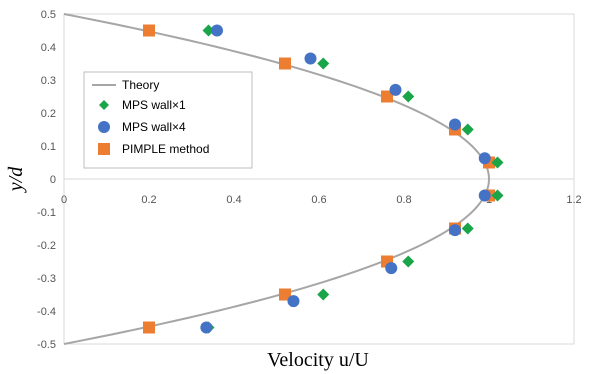 Image resolution: width=592 pixels, height=374 pixels. What do you see at coordinates (154, 127) in the screenshot?
I see `legend-label-mps-wall4: MPS wall×4` at bounding box center [154, 127].